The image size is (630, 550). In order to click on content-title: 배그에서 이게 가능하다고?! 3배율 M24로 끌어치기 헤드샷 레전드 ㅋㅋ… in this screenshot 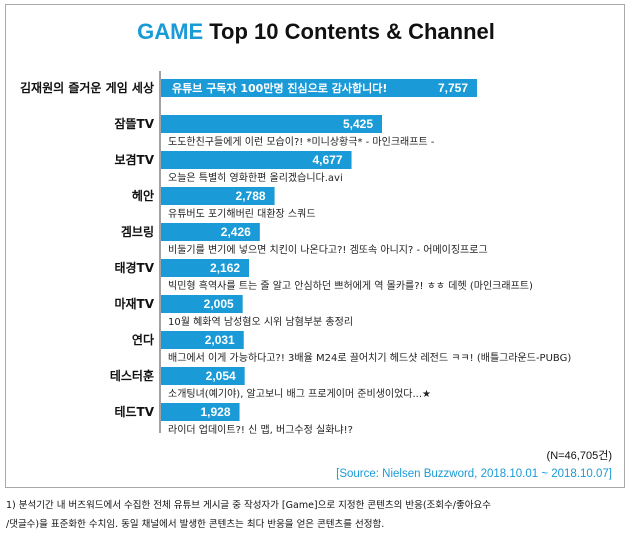, I will do `click(369, 357)`.